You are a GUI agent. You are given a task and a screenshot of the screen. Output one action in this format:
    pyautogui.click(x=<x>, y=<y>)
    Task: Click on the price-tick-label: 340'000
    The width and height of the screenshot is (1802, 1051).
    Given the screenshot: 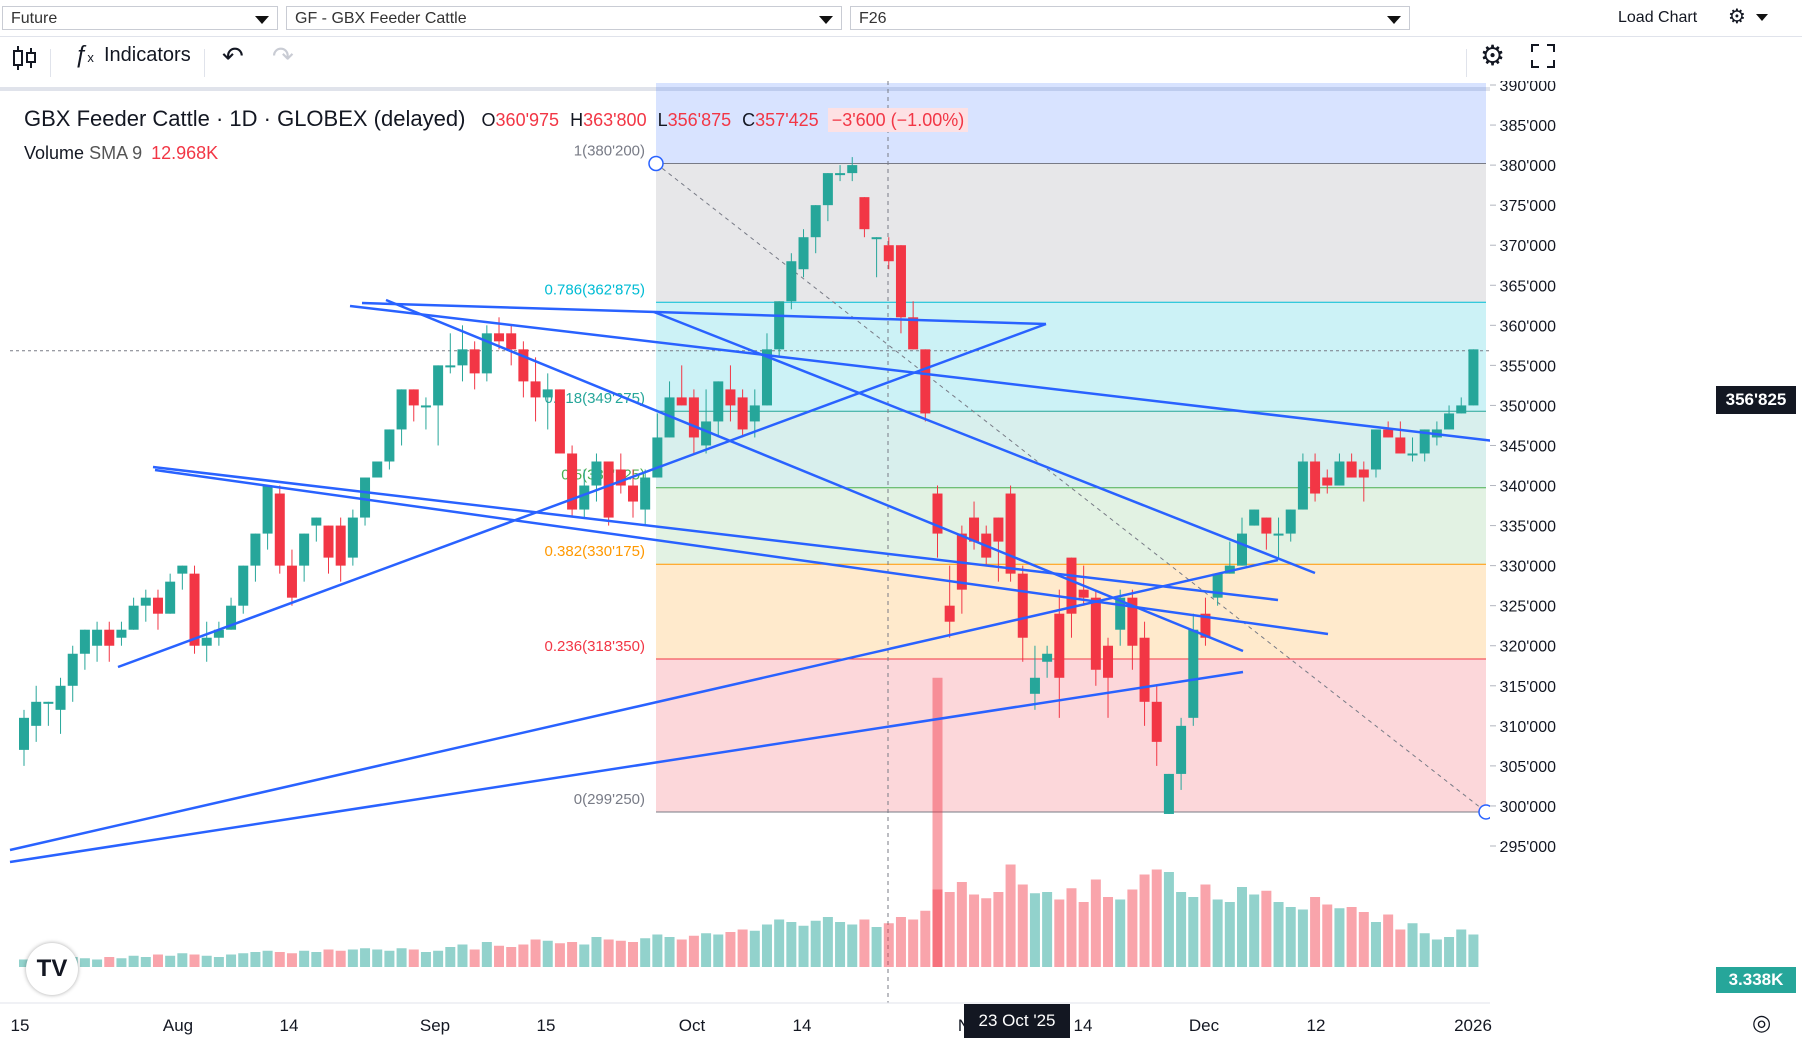 What is the action you would take?
    pyautogui.click(x=1528, y=487)
    